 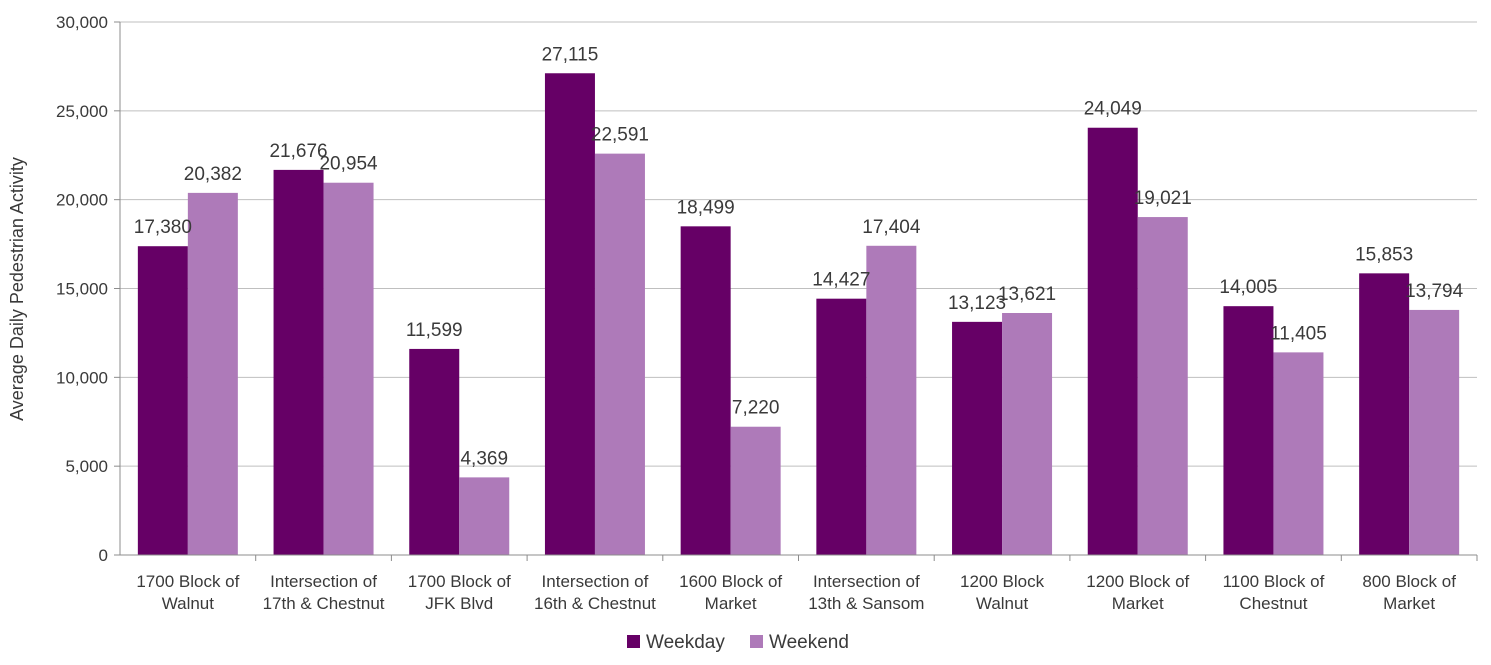 I want to click on category-label: Intersection of 17th & Chestnut, so click(x=324, y=592).